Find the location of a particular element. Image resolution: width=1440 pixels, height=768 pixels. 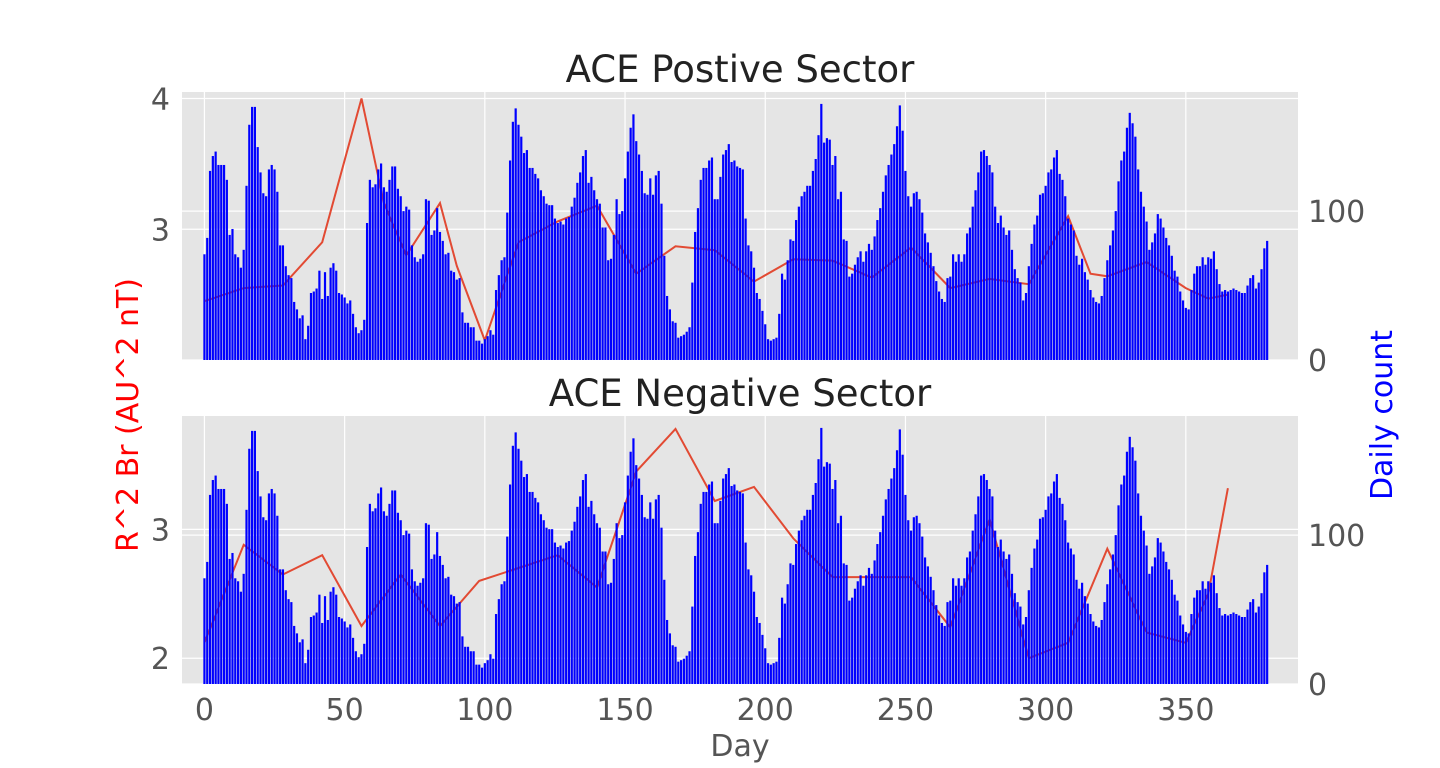

x-tick-label: 0 is located at coordinates (204, 710).